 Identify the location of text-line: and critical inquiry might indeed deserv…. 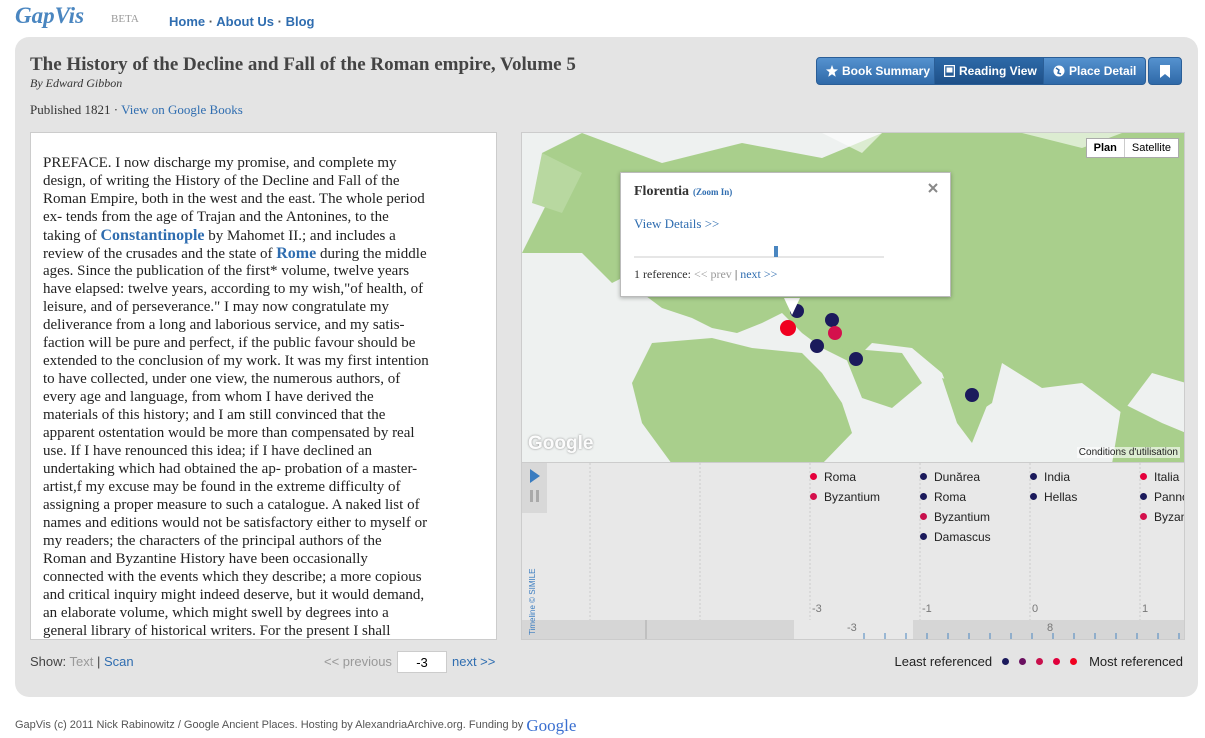
(234, 595).